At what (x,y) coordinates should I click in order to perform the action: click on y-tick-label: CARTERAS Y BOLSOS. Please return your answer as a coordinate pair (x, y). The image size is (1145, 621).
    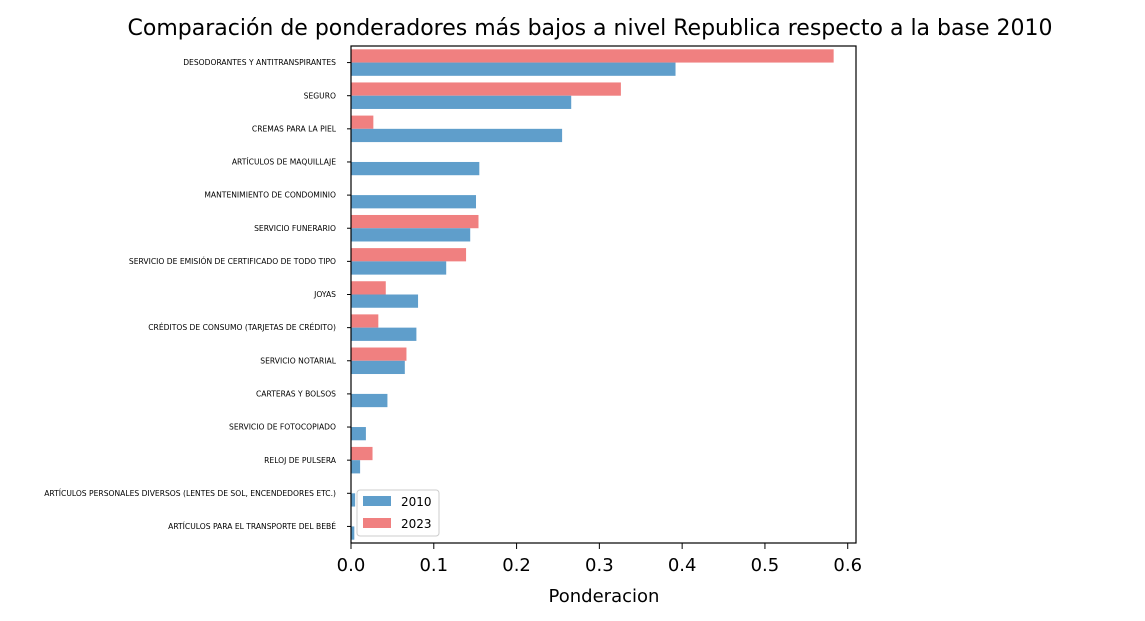
    Looking at the image, I should click on (296, 394).